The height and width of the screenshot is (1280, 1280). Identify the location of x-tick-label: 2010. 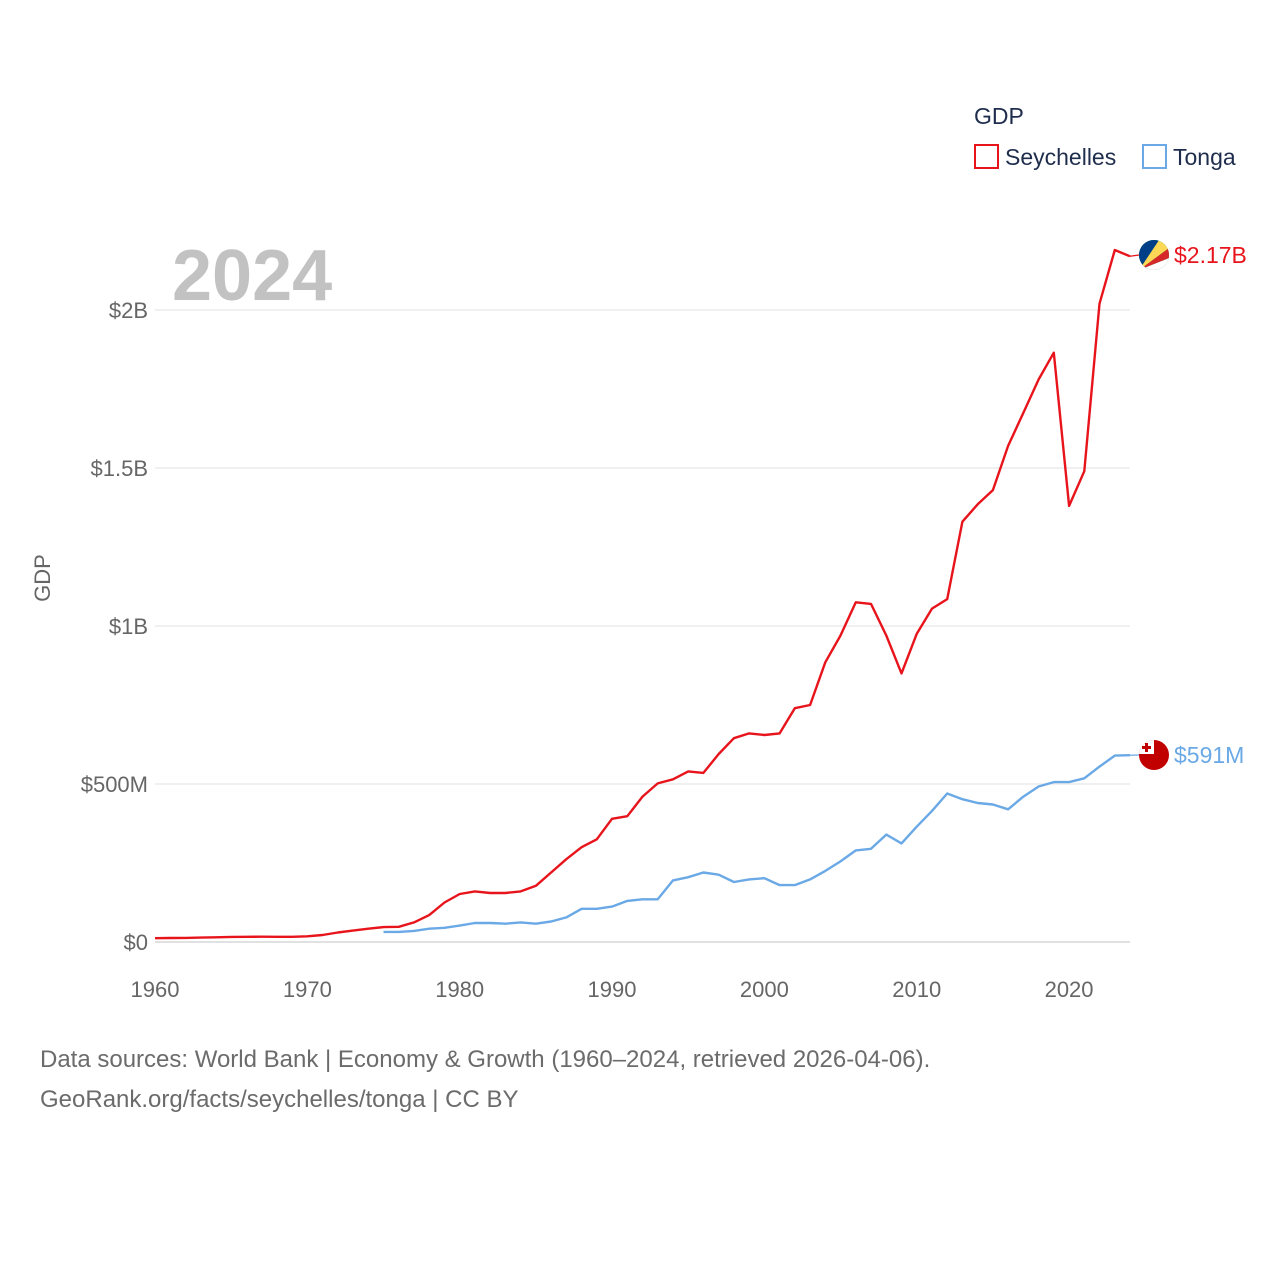
(916, 989).